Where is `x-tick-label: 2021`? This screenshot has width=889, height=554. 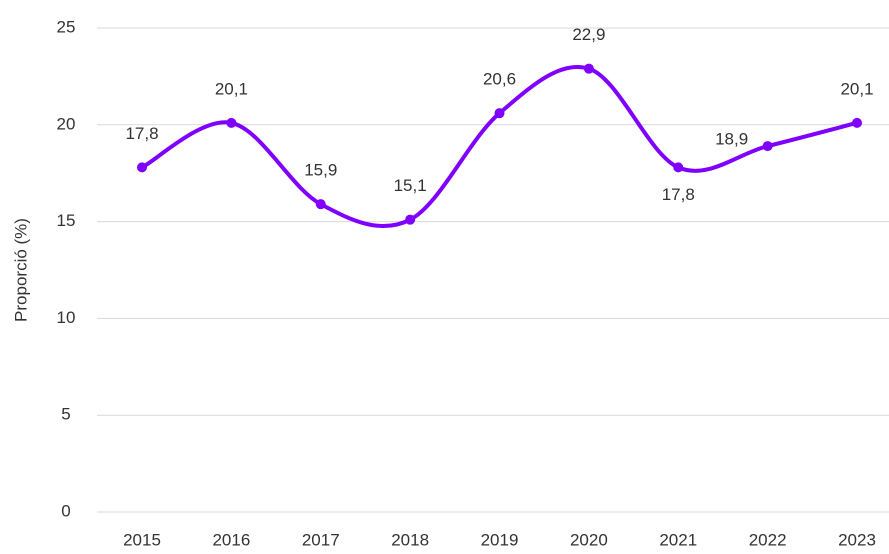 x-tick-label: 2021 is located at coordinates (678, 539).